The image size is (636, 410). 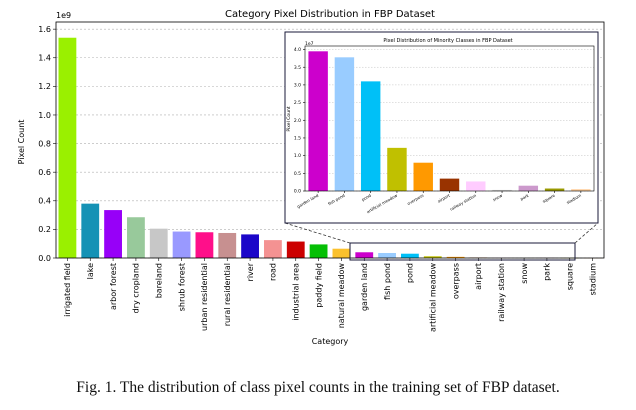 What do you see at coordinates (297, 68) in the screenshot?
I see `inset-y-tick-label: 3.5` at bounding box center [297, 68].